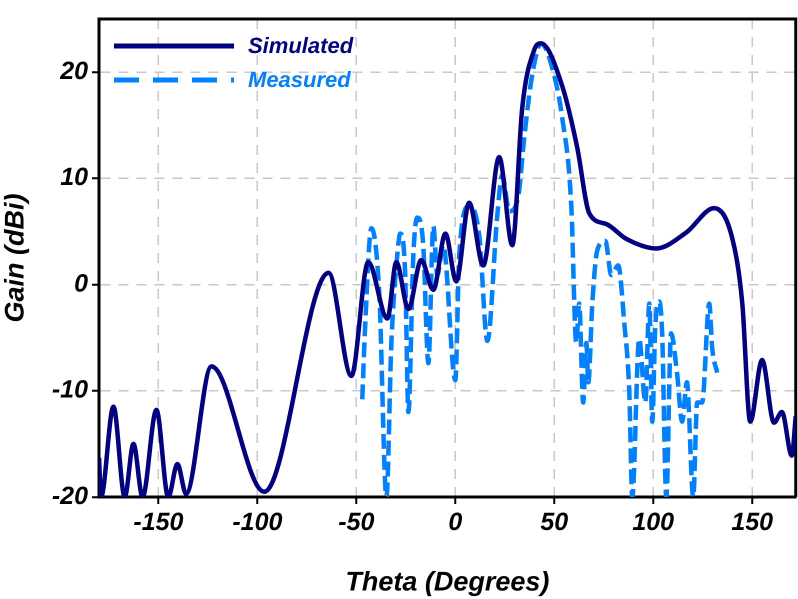  What do you see at coordinates (301, 46) in the screenshot?
I see `text: Simulated` at bounding box center [301, 46].